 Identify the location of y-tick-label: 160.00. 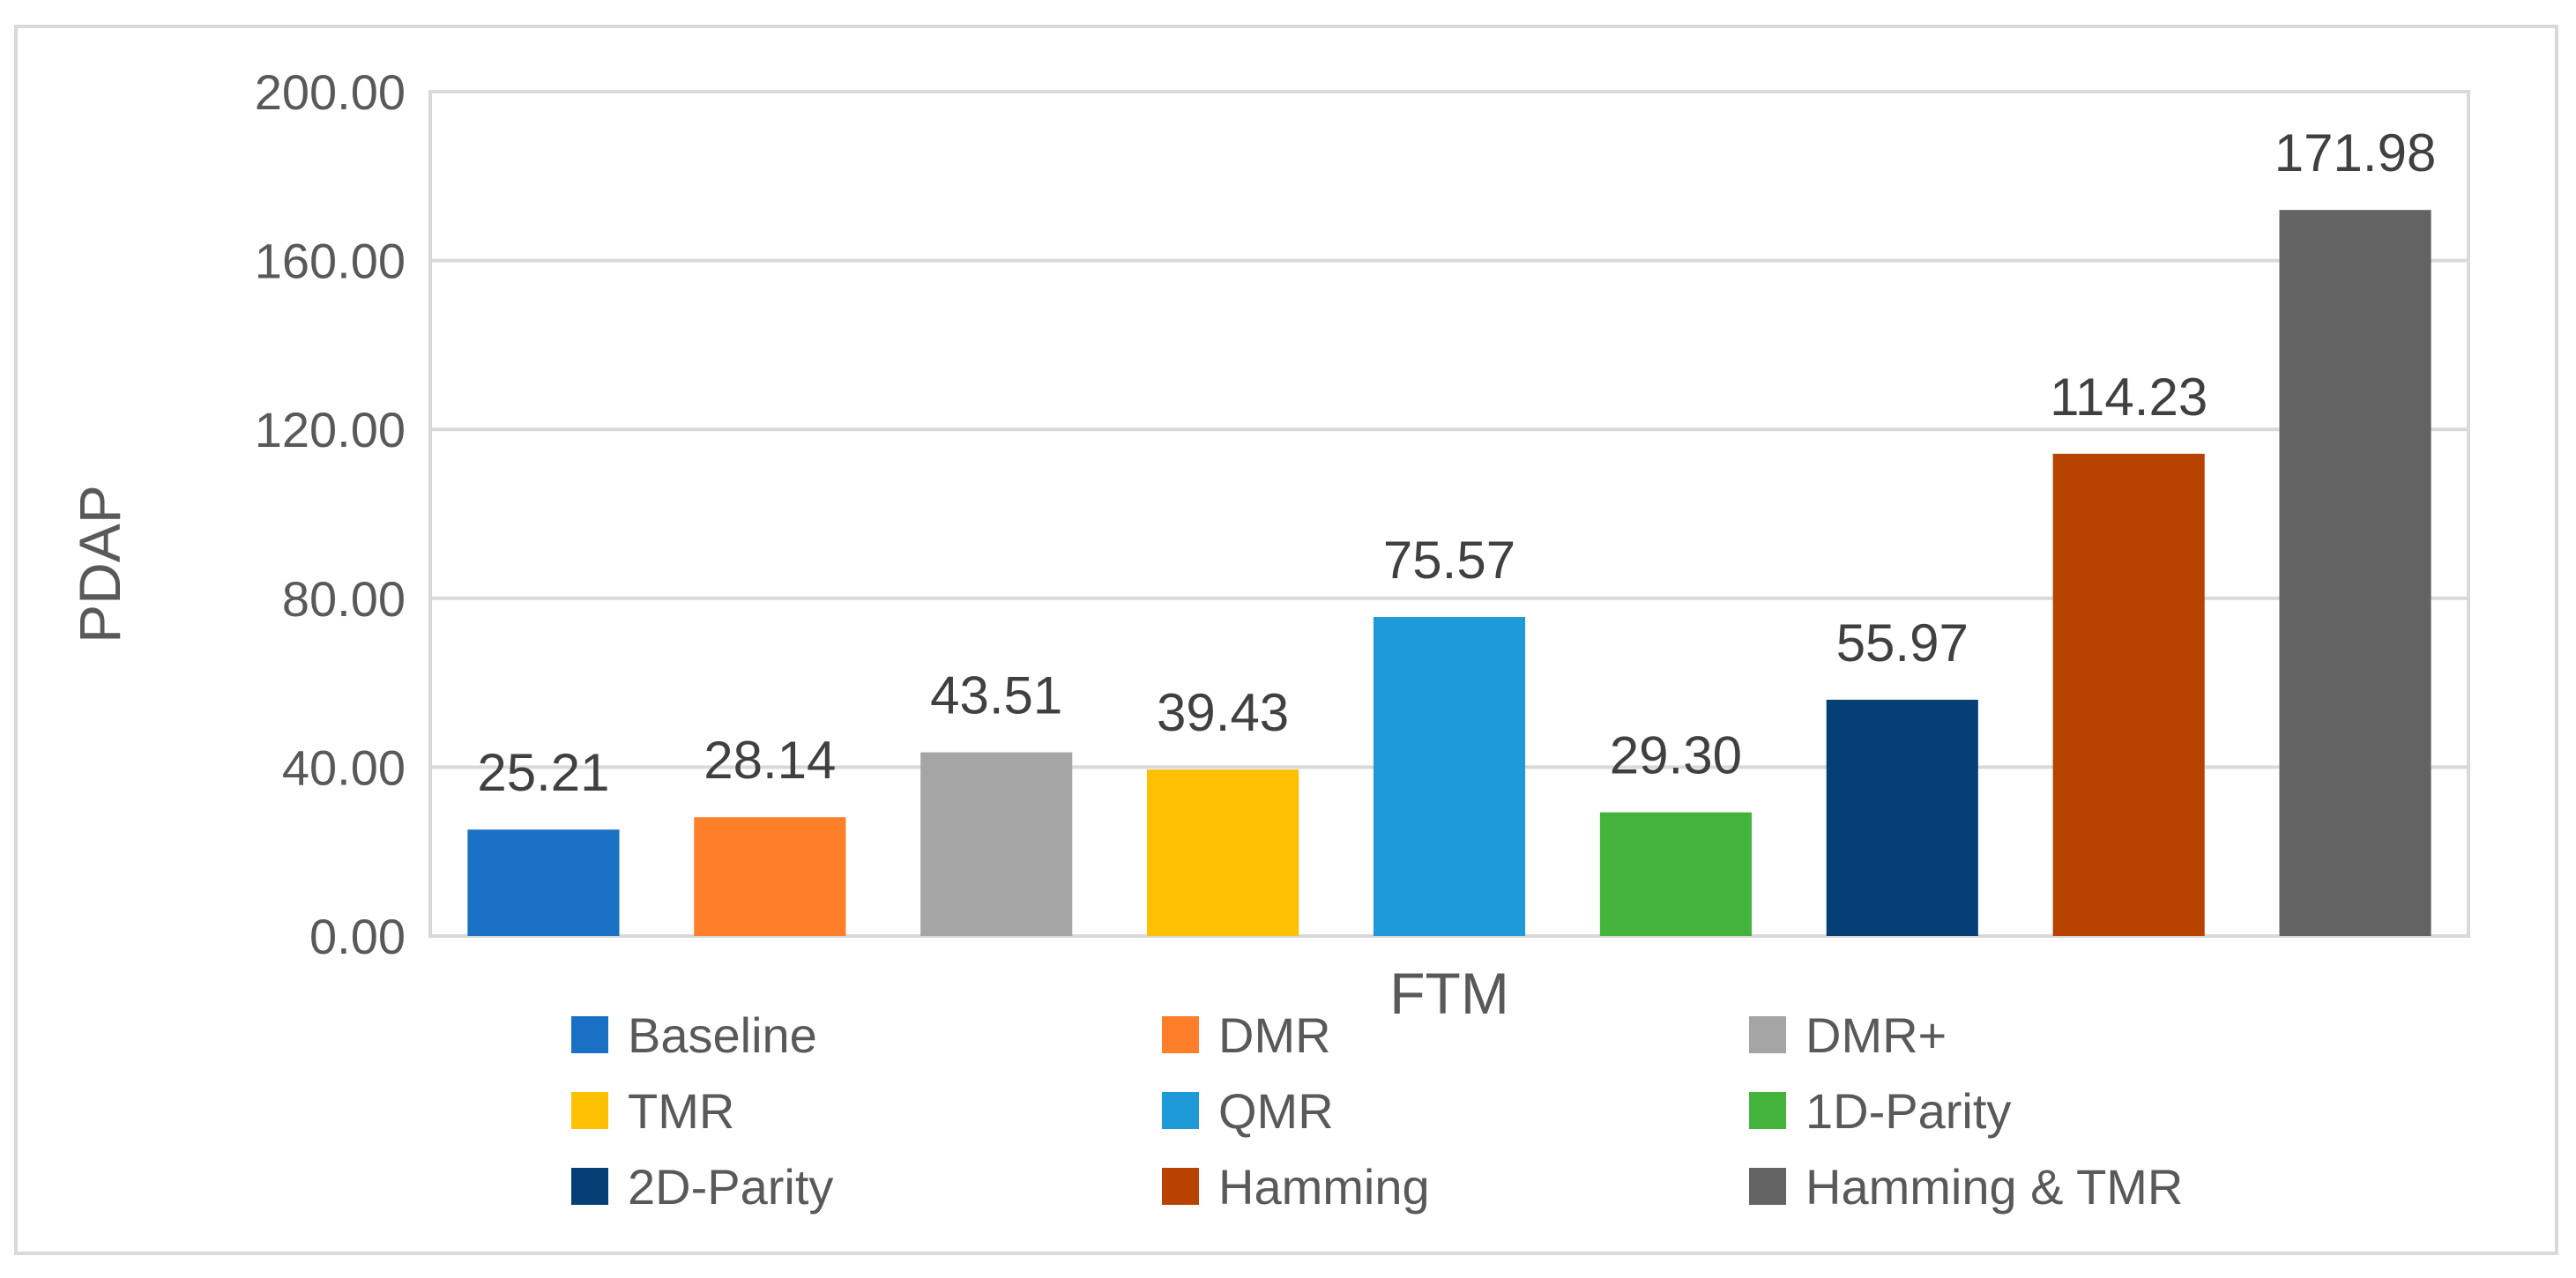
(331, 261).